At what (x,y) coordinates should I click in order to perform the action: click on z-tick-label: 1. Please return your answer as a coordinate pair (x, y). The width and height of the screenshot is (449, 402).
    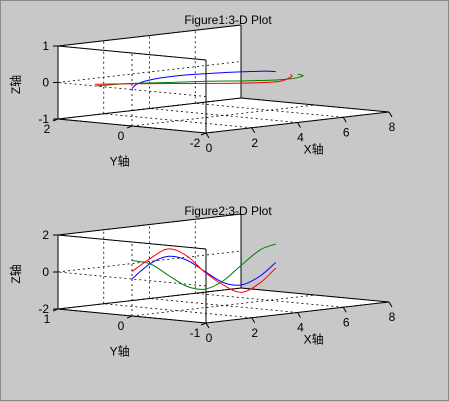
    Looking at the image, I should click on (45, 46).